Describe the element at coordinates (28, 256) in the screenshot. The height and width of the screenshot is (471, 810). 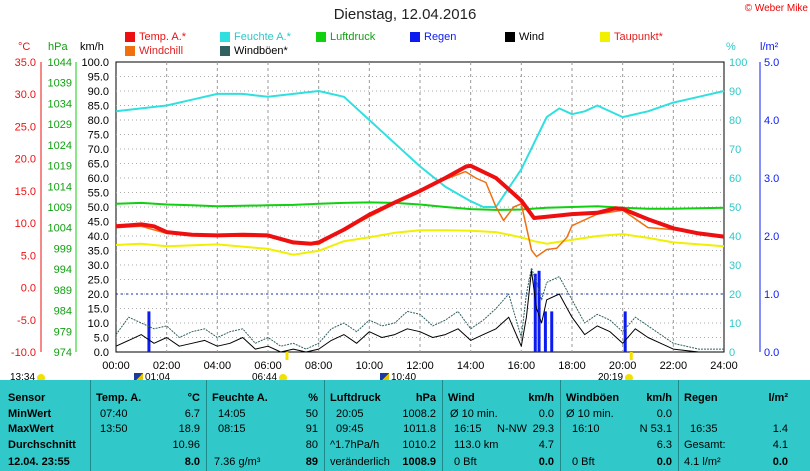
I see `temp-tick-label: 5.0` at that location.